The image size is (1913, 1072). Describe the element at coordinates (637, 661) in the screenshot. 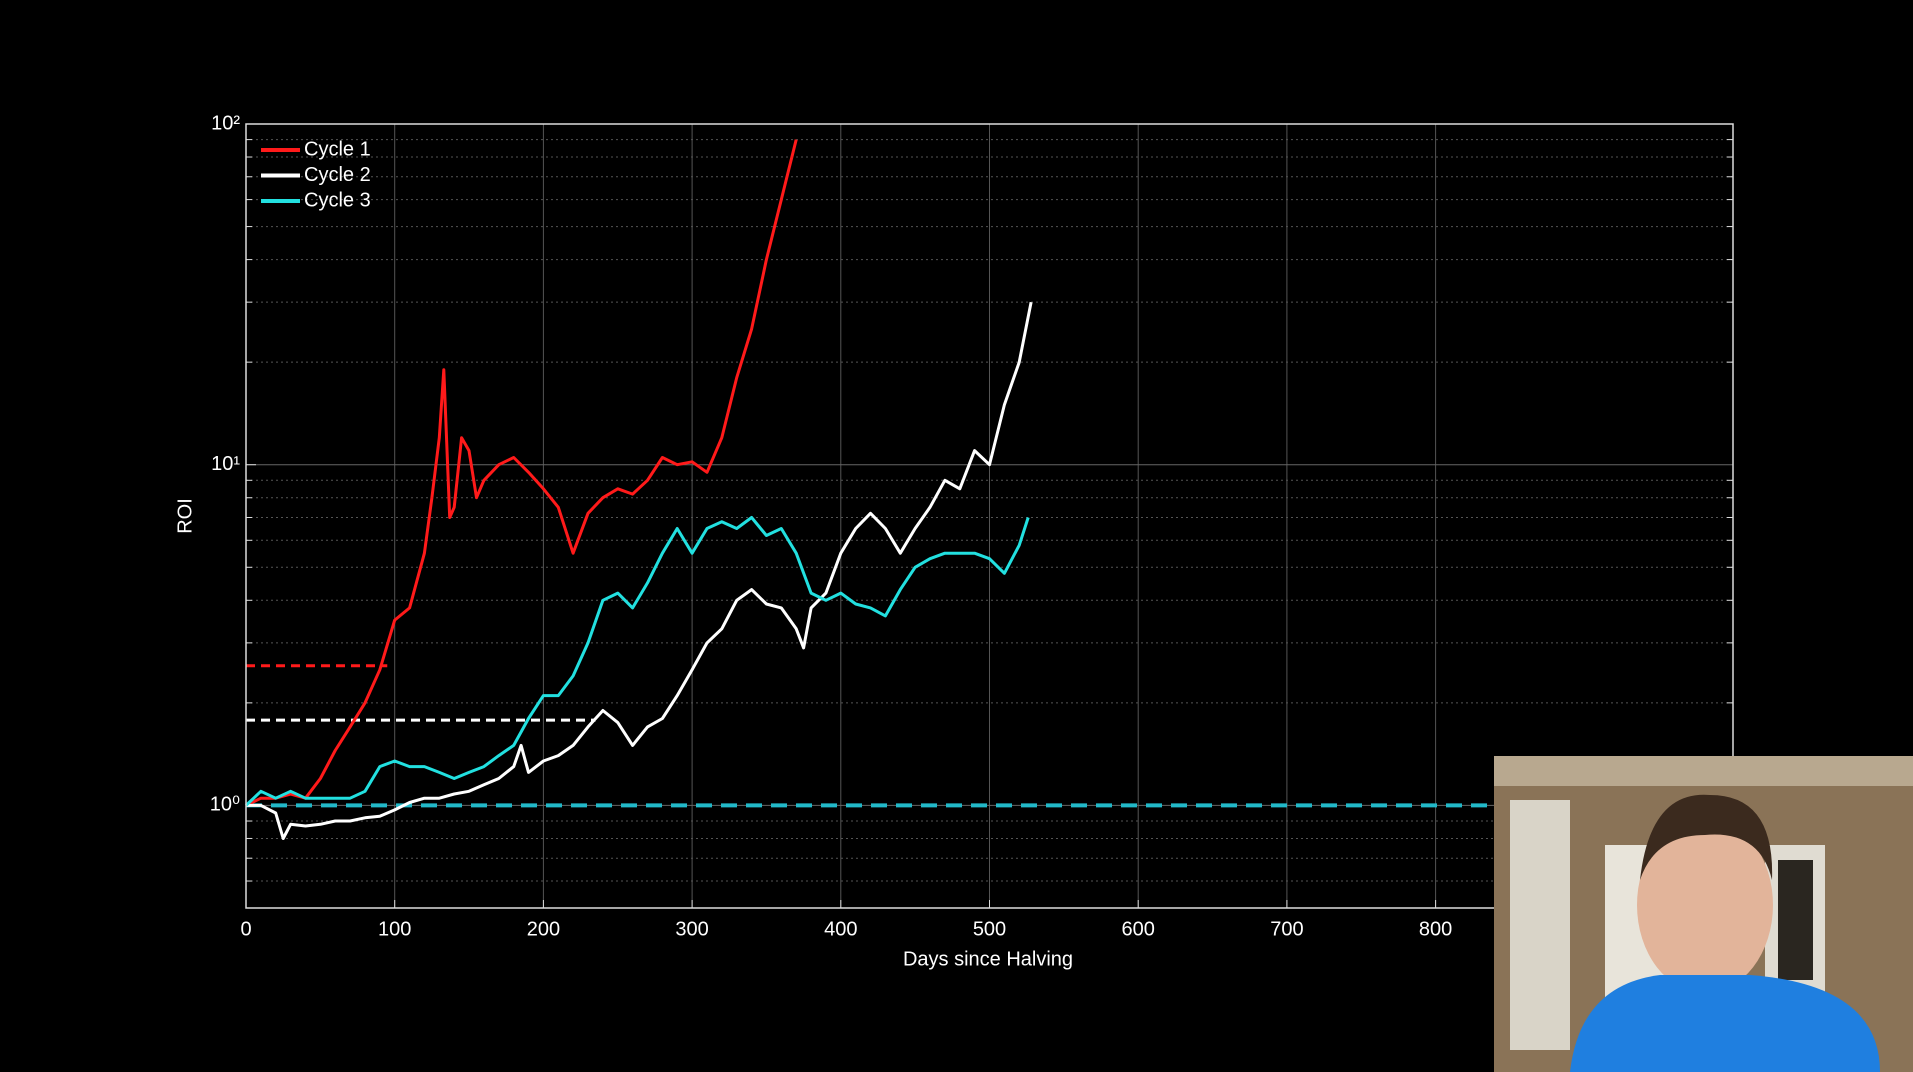

I see `series-line` at that location.